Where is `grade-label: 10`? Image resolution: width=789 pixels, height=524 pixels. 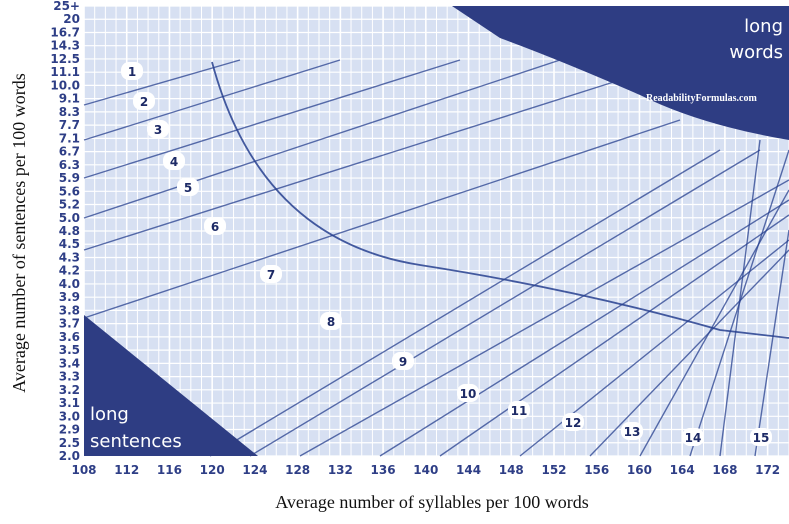 grade-label: 10 is located at coordinates (468, 394).